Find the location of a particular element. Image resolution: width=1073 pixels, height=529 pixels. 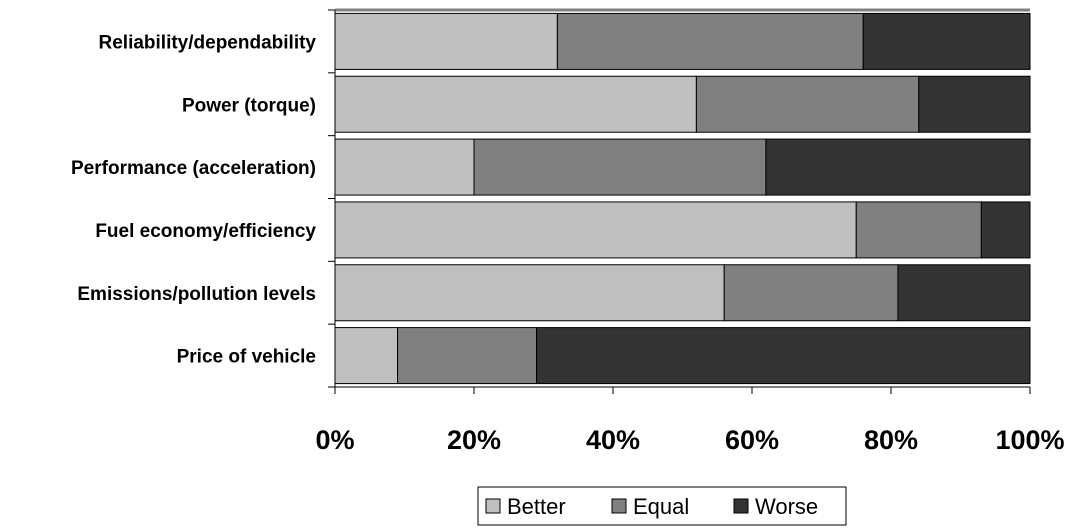

category-label: Power (torque) is located at coordinates (249, 105).